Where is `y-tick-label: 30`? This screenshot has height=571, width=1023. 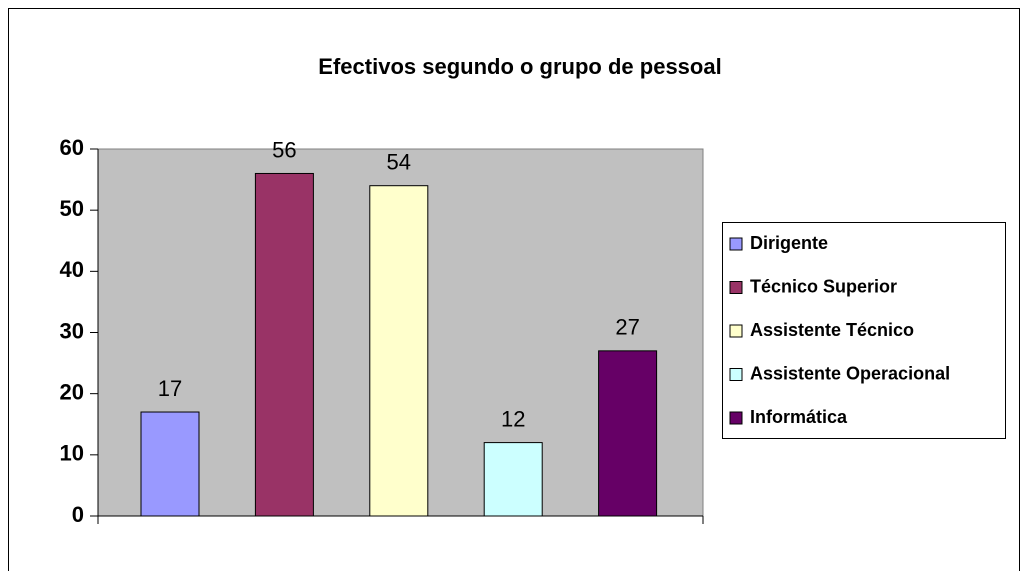 y-tick-label: 30 is located at coordinates (72, 330).